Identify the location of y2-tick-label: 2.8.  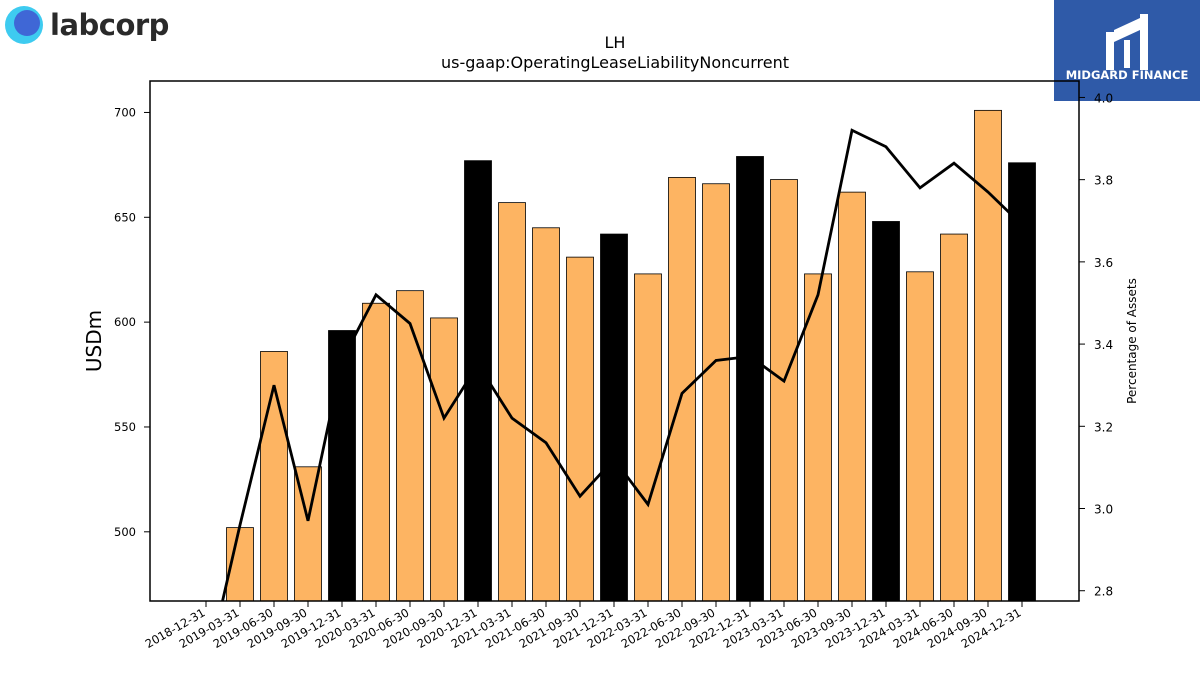
(1103, 592).